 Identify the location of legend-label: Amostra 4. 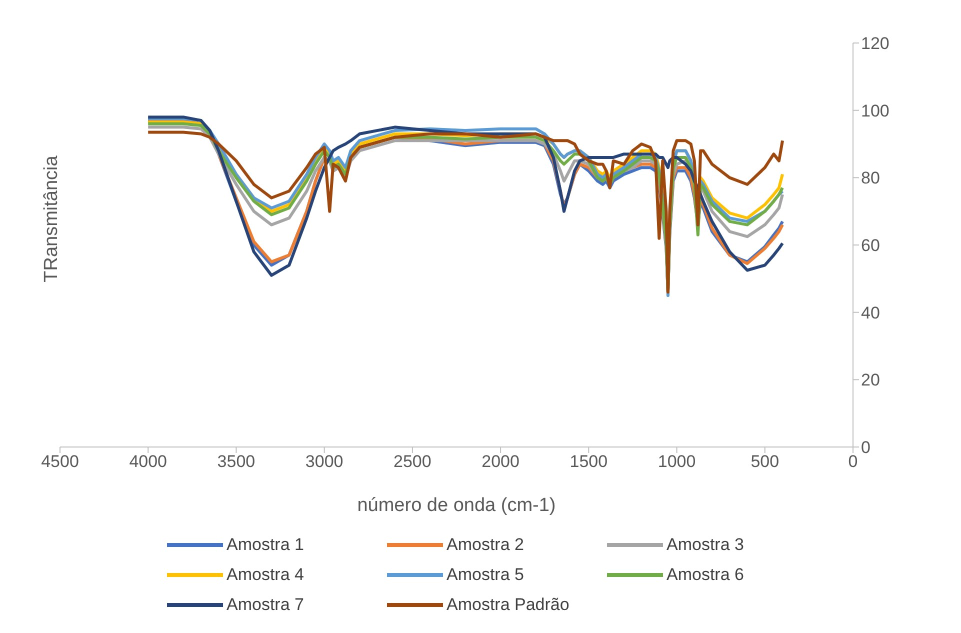
(265, 575).